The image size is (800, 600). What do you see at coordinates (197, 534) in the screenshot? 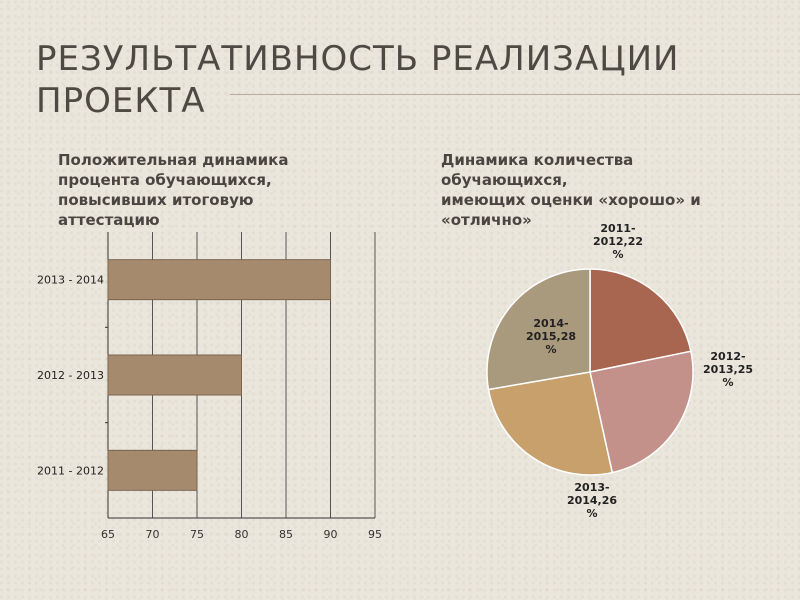
I see `x-tick-label: 75` at bounding box center [197, 534].